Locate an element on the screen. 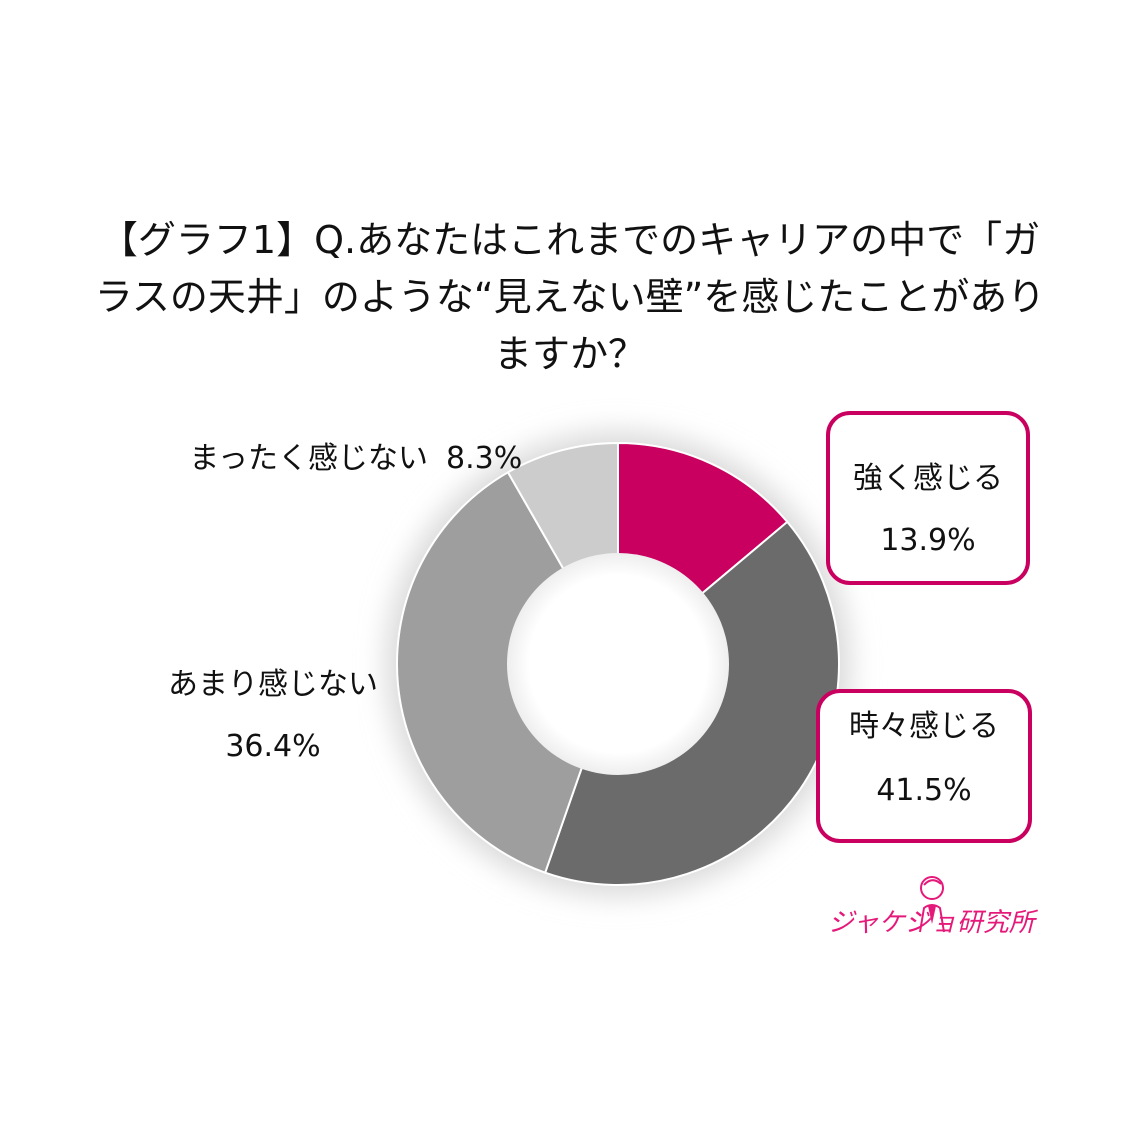 This screenshot has width=1140, height=1140. chart-title-line-1: 【グラフ1】Q.あなたはこれまでのキャリアの中で「ガ is located at coordinates (570, 240).